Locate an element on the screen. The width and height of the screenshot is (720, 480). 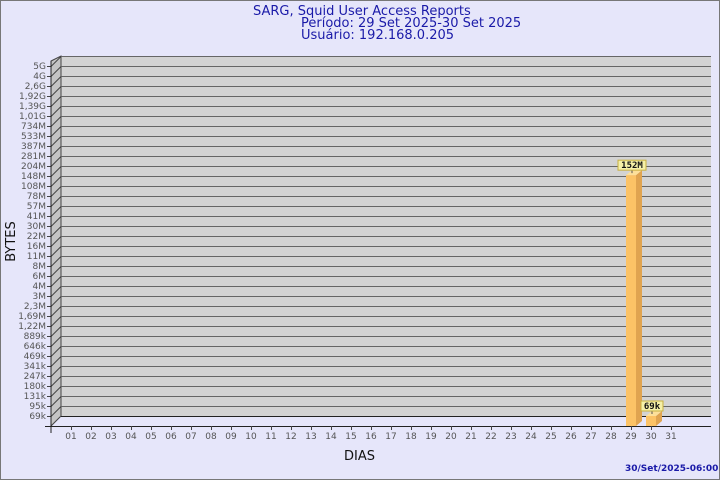
x-tick-label: 20 is located at coordinates (451, 437).